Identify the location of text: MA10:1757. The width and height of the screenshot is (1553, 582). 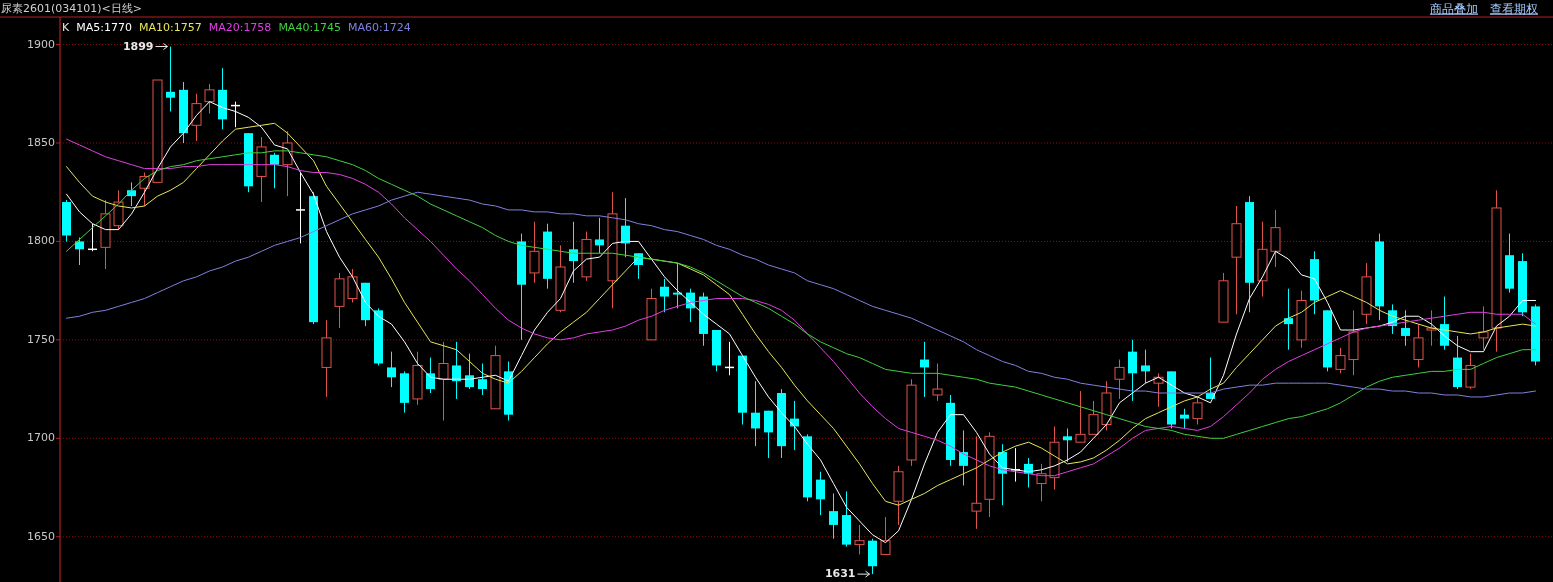
(170, 27).